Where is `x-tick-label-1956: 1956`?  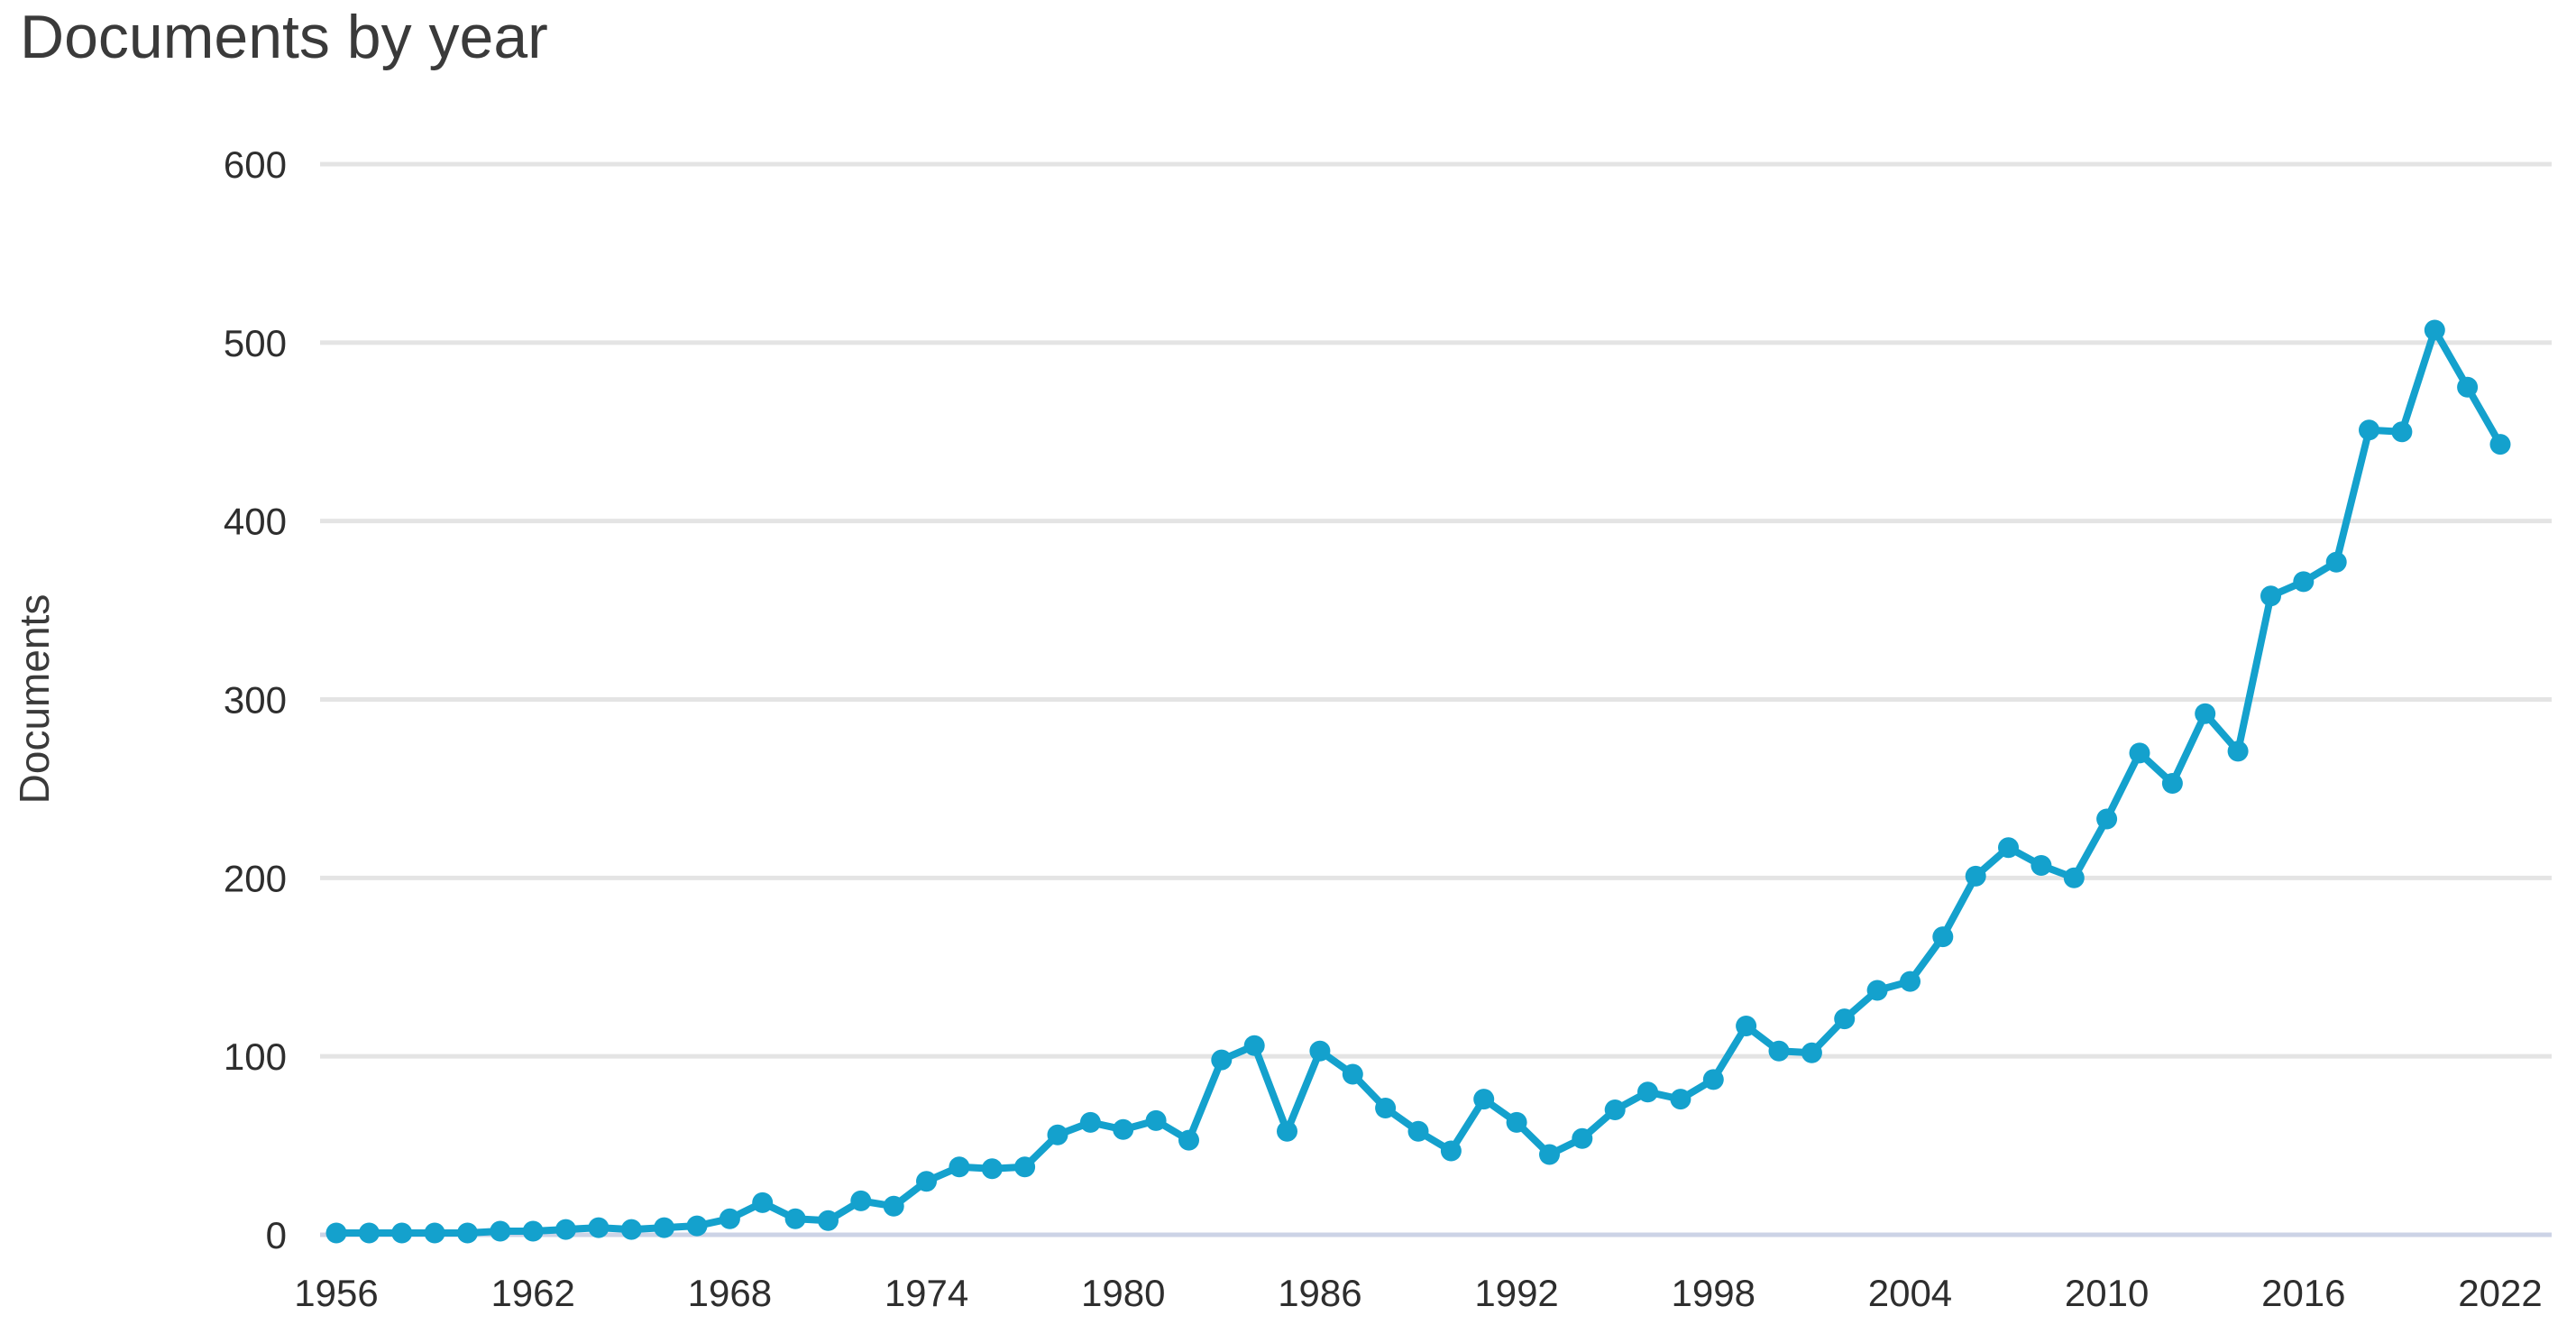
x-tick-label-1956: 1956 is located at coordinates (336, 1293).